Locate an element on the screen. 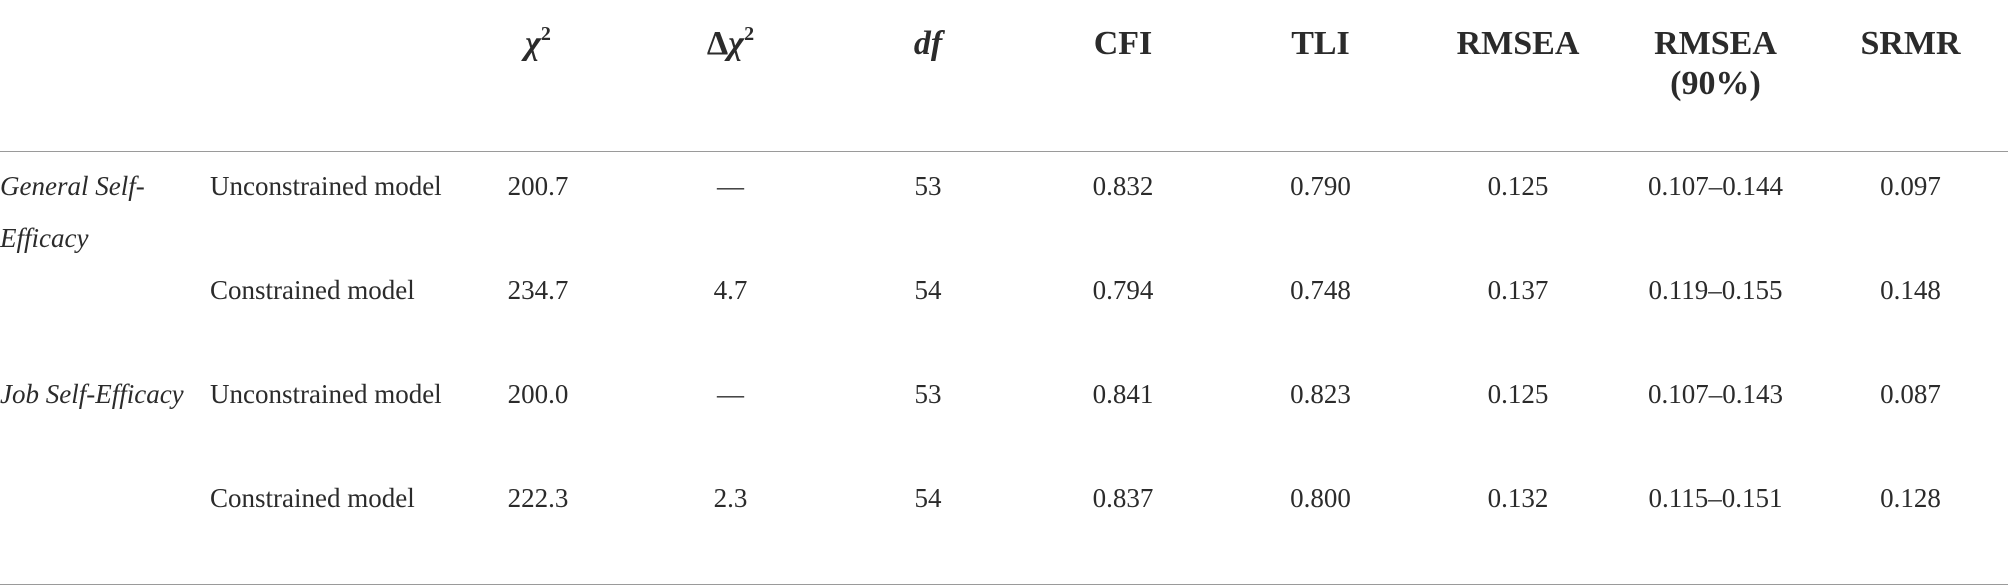 This screenshot has height=585, width=2008. header-delta-chi-square: Δχ2 is located at coordinates (730, 76).